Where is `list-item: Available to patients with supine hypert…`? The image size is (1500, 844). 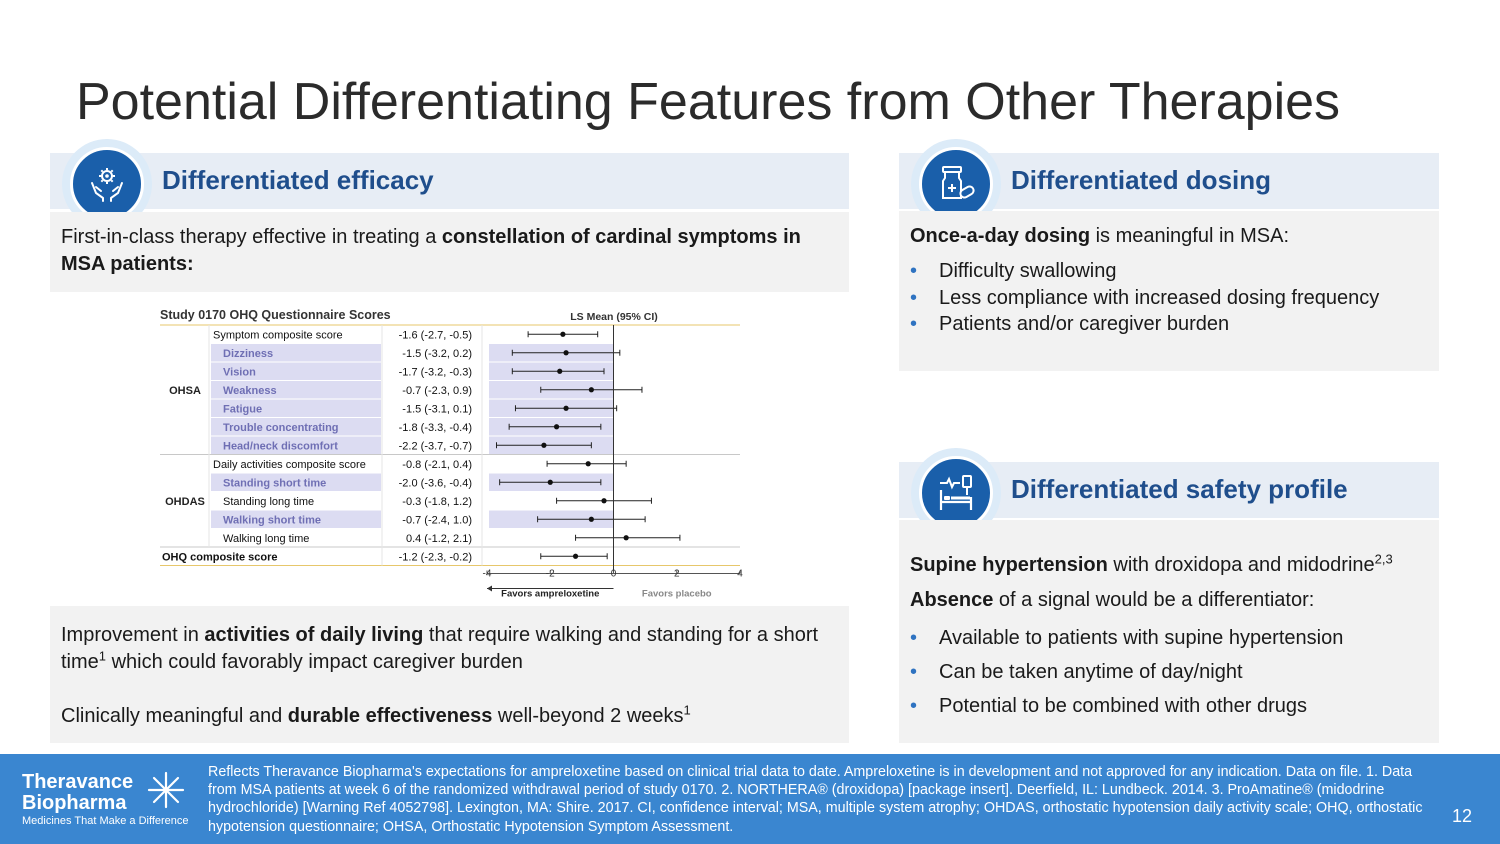
list-item: Available to patients with supine hypert… is located at coordinates (1172, 638).